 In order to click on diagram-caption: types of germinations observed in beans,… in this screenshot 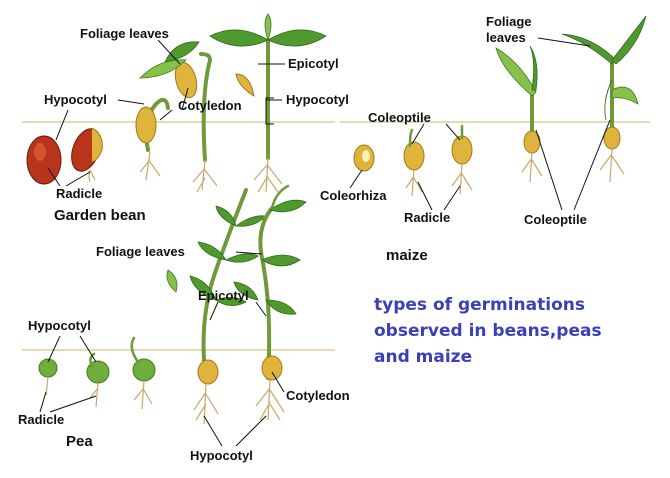, I will do `click(514, 331)`.